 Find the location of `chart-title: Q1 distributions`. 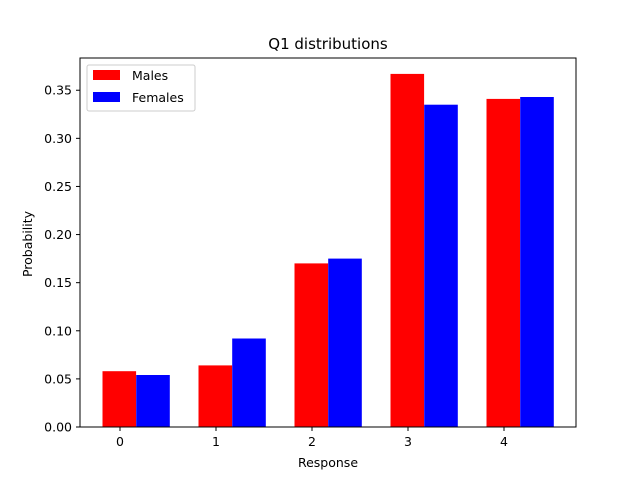

chart-title: Q1 distributions is located at coordinates (328, 44).